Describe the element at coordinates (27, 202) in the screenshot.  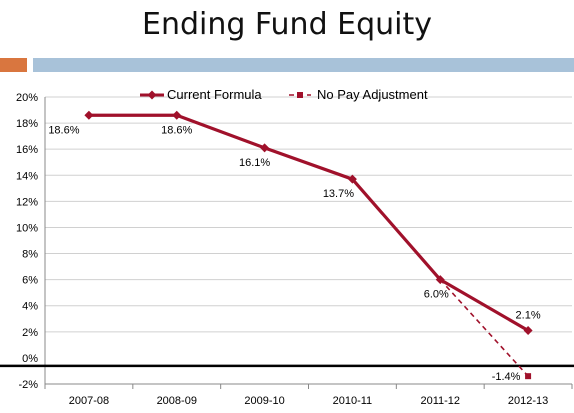
I see `y-tick-label: 12%` at that location.